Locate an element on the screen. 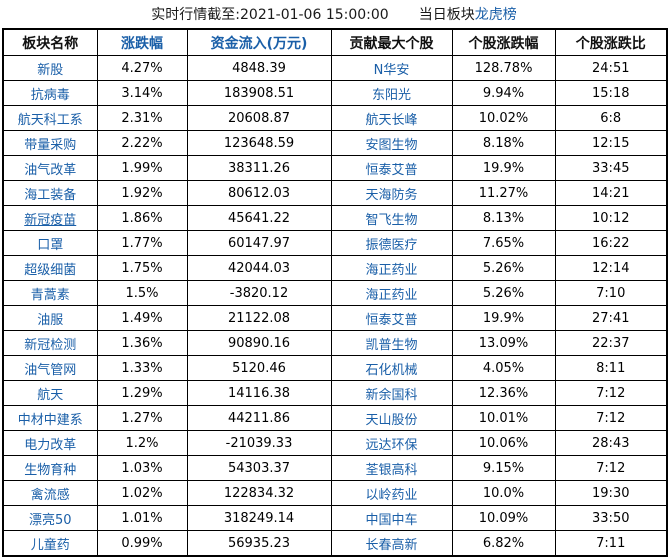  top-stock-cell: 石化机械 is located at coordinates (391, 368).